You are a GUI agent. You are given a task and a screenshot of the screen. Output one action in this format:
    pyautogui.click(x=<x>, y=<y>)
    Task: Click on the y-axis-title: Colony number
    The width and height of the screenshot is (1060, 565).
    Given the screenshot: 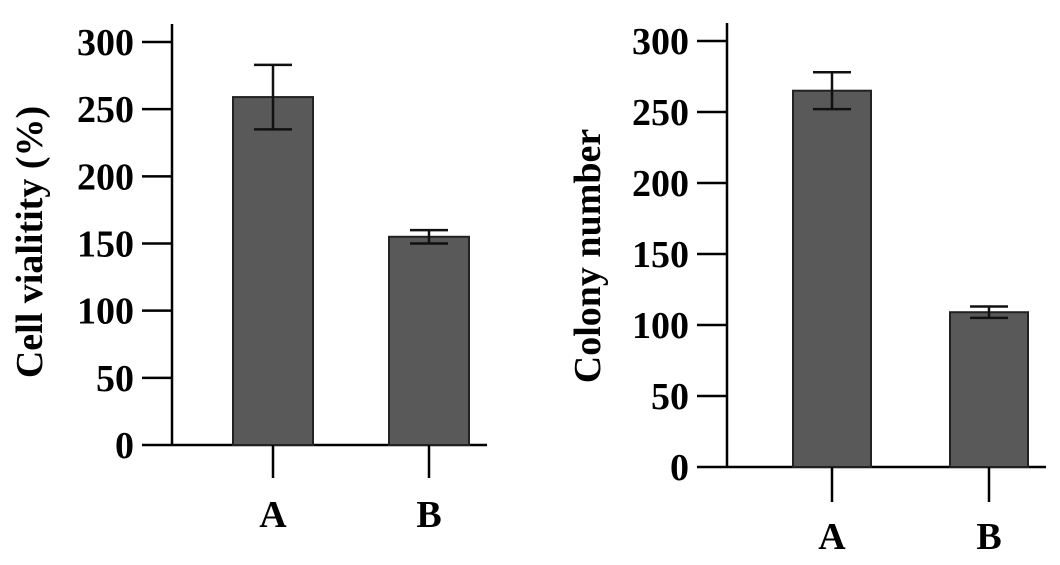 What is the action you would take?
    pyautogui.click(x=588, y=256)
    